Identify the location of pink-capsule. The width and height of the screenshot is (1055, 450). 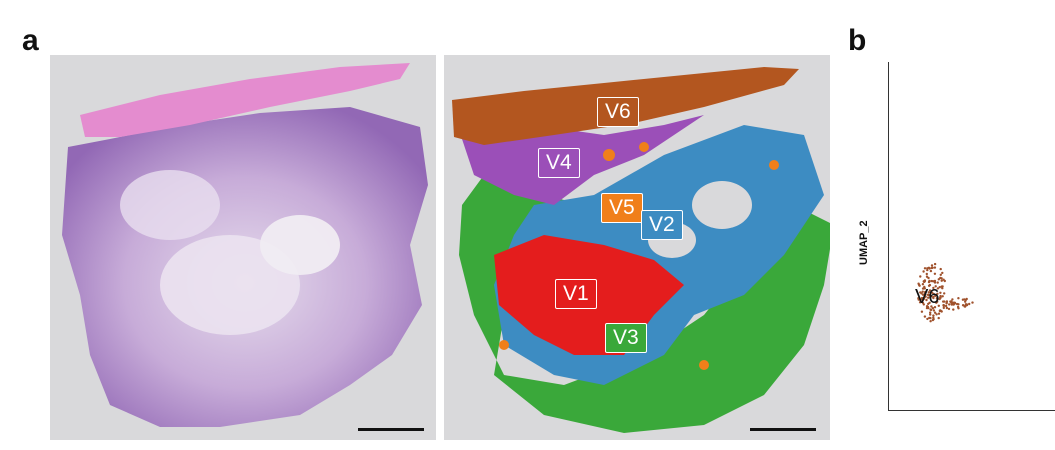
(245, 100).